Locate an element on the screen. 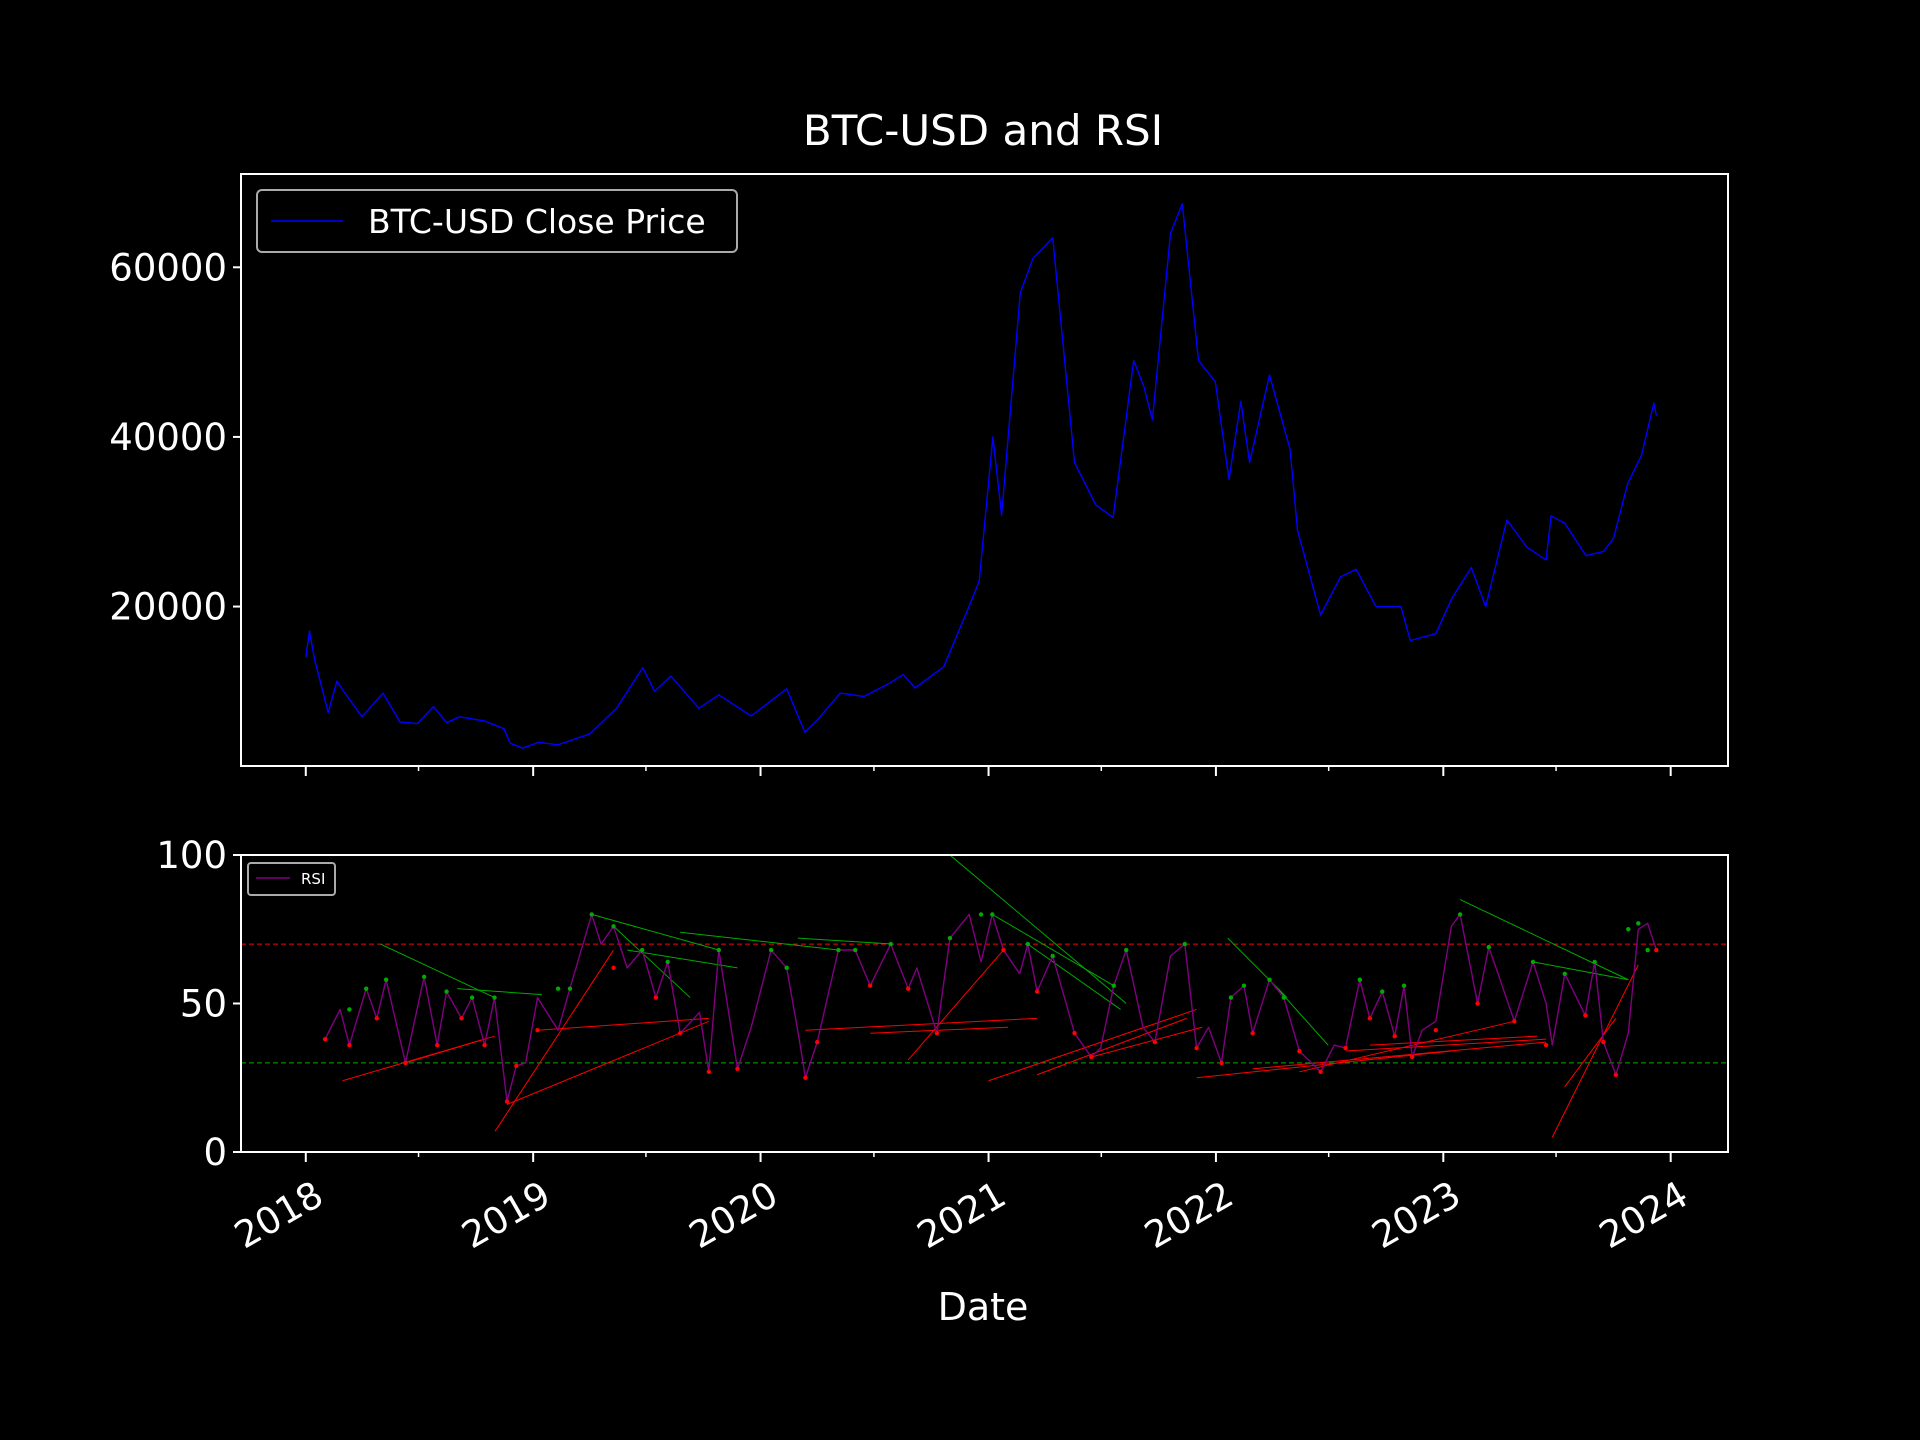 The height and width of the screenshot is (1440, 1920). rsi-x-tick-label: 2020 is located at coordinates (733, 1215).